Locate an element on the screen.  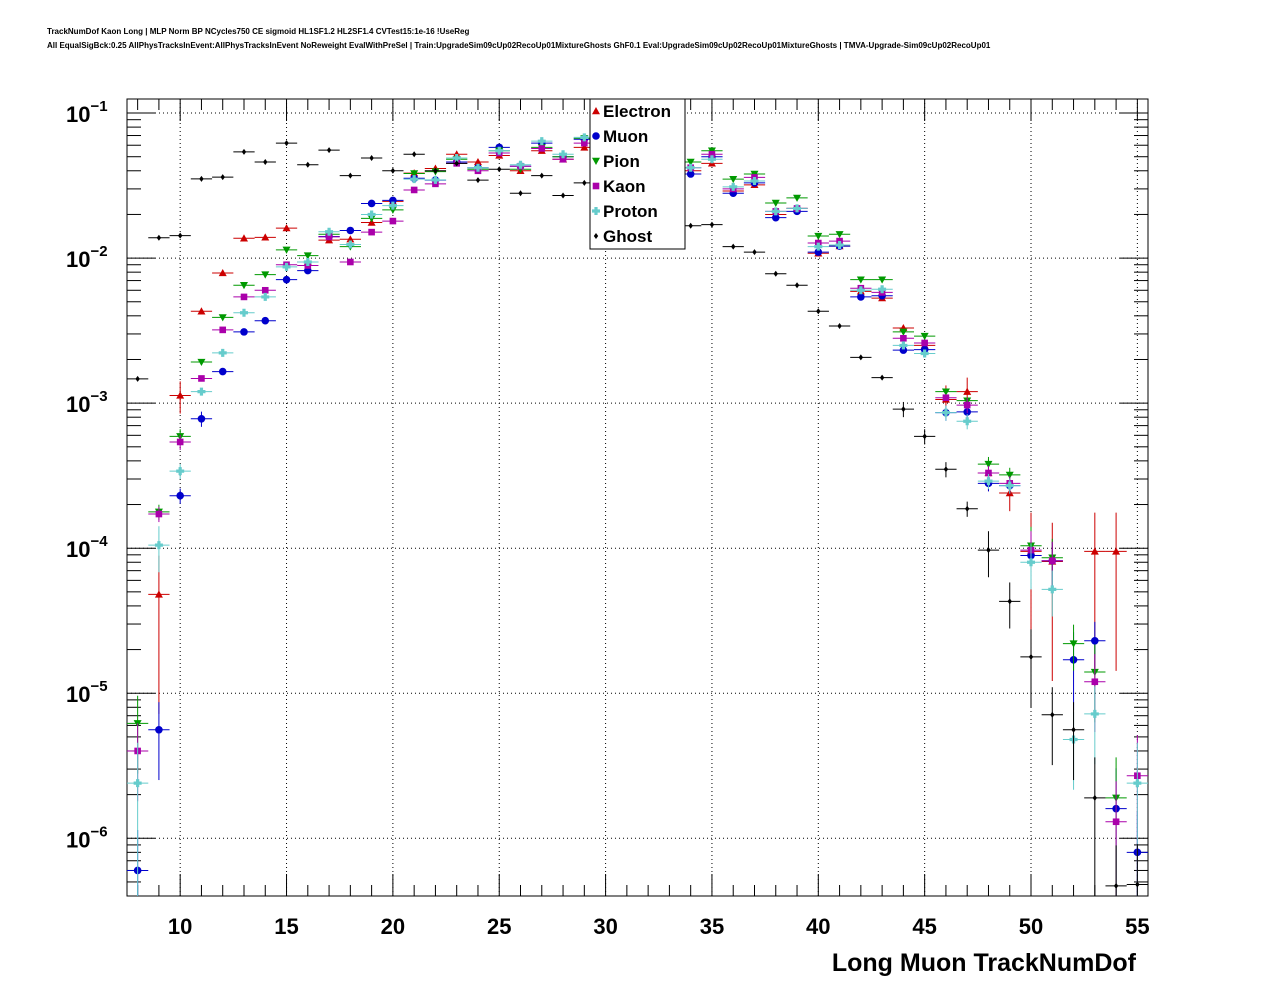
legend-entry-proton: Proton is located at coordinates (630, 211).